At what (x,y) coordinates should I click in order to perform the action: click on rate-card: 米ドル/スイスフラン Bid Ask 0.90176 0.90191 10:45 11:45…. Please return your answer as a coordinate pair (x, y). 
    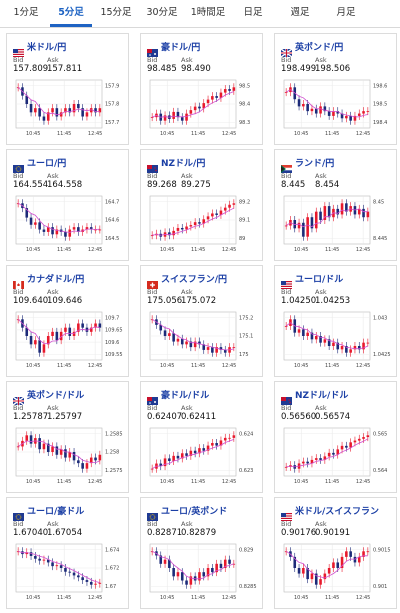
    Looking at the image, I should click on (335, 553).